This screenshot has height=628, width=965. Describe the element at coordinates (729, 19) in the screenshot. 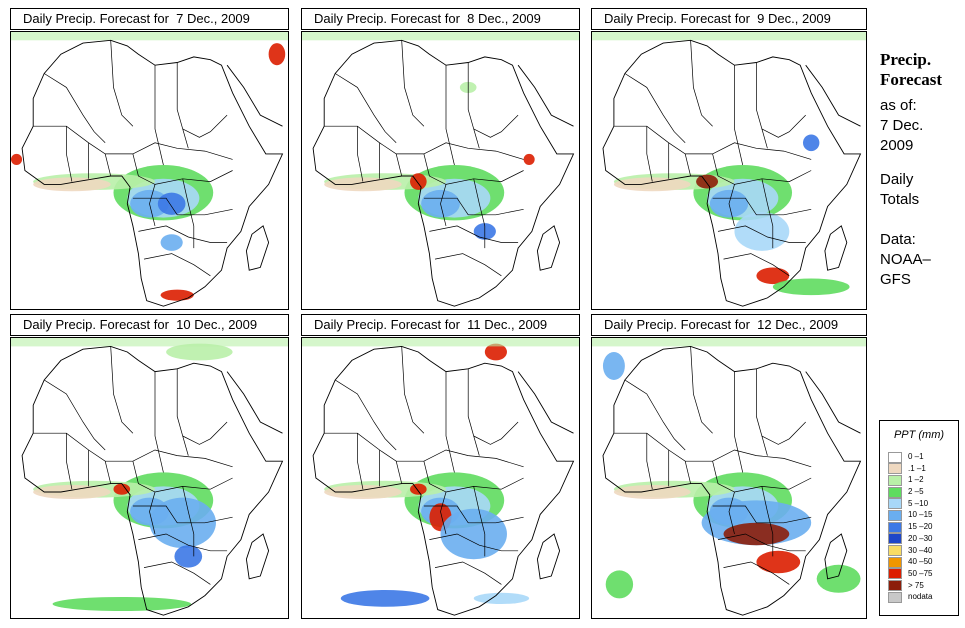

I see `panel-title: Daily Precip. Forecast for 9 Dec., 2009` at that location.